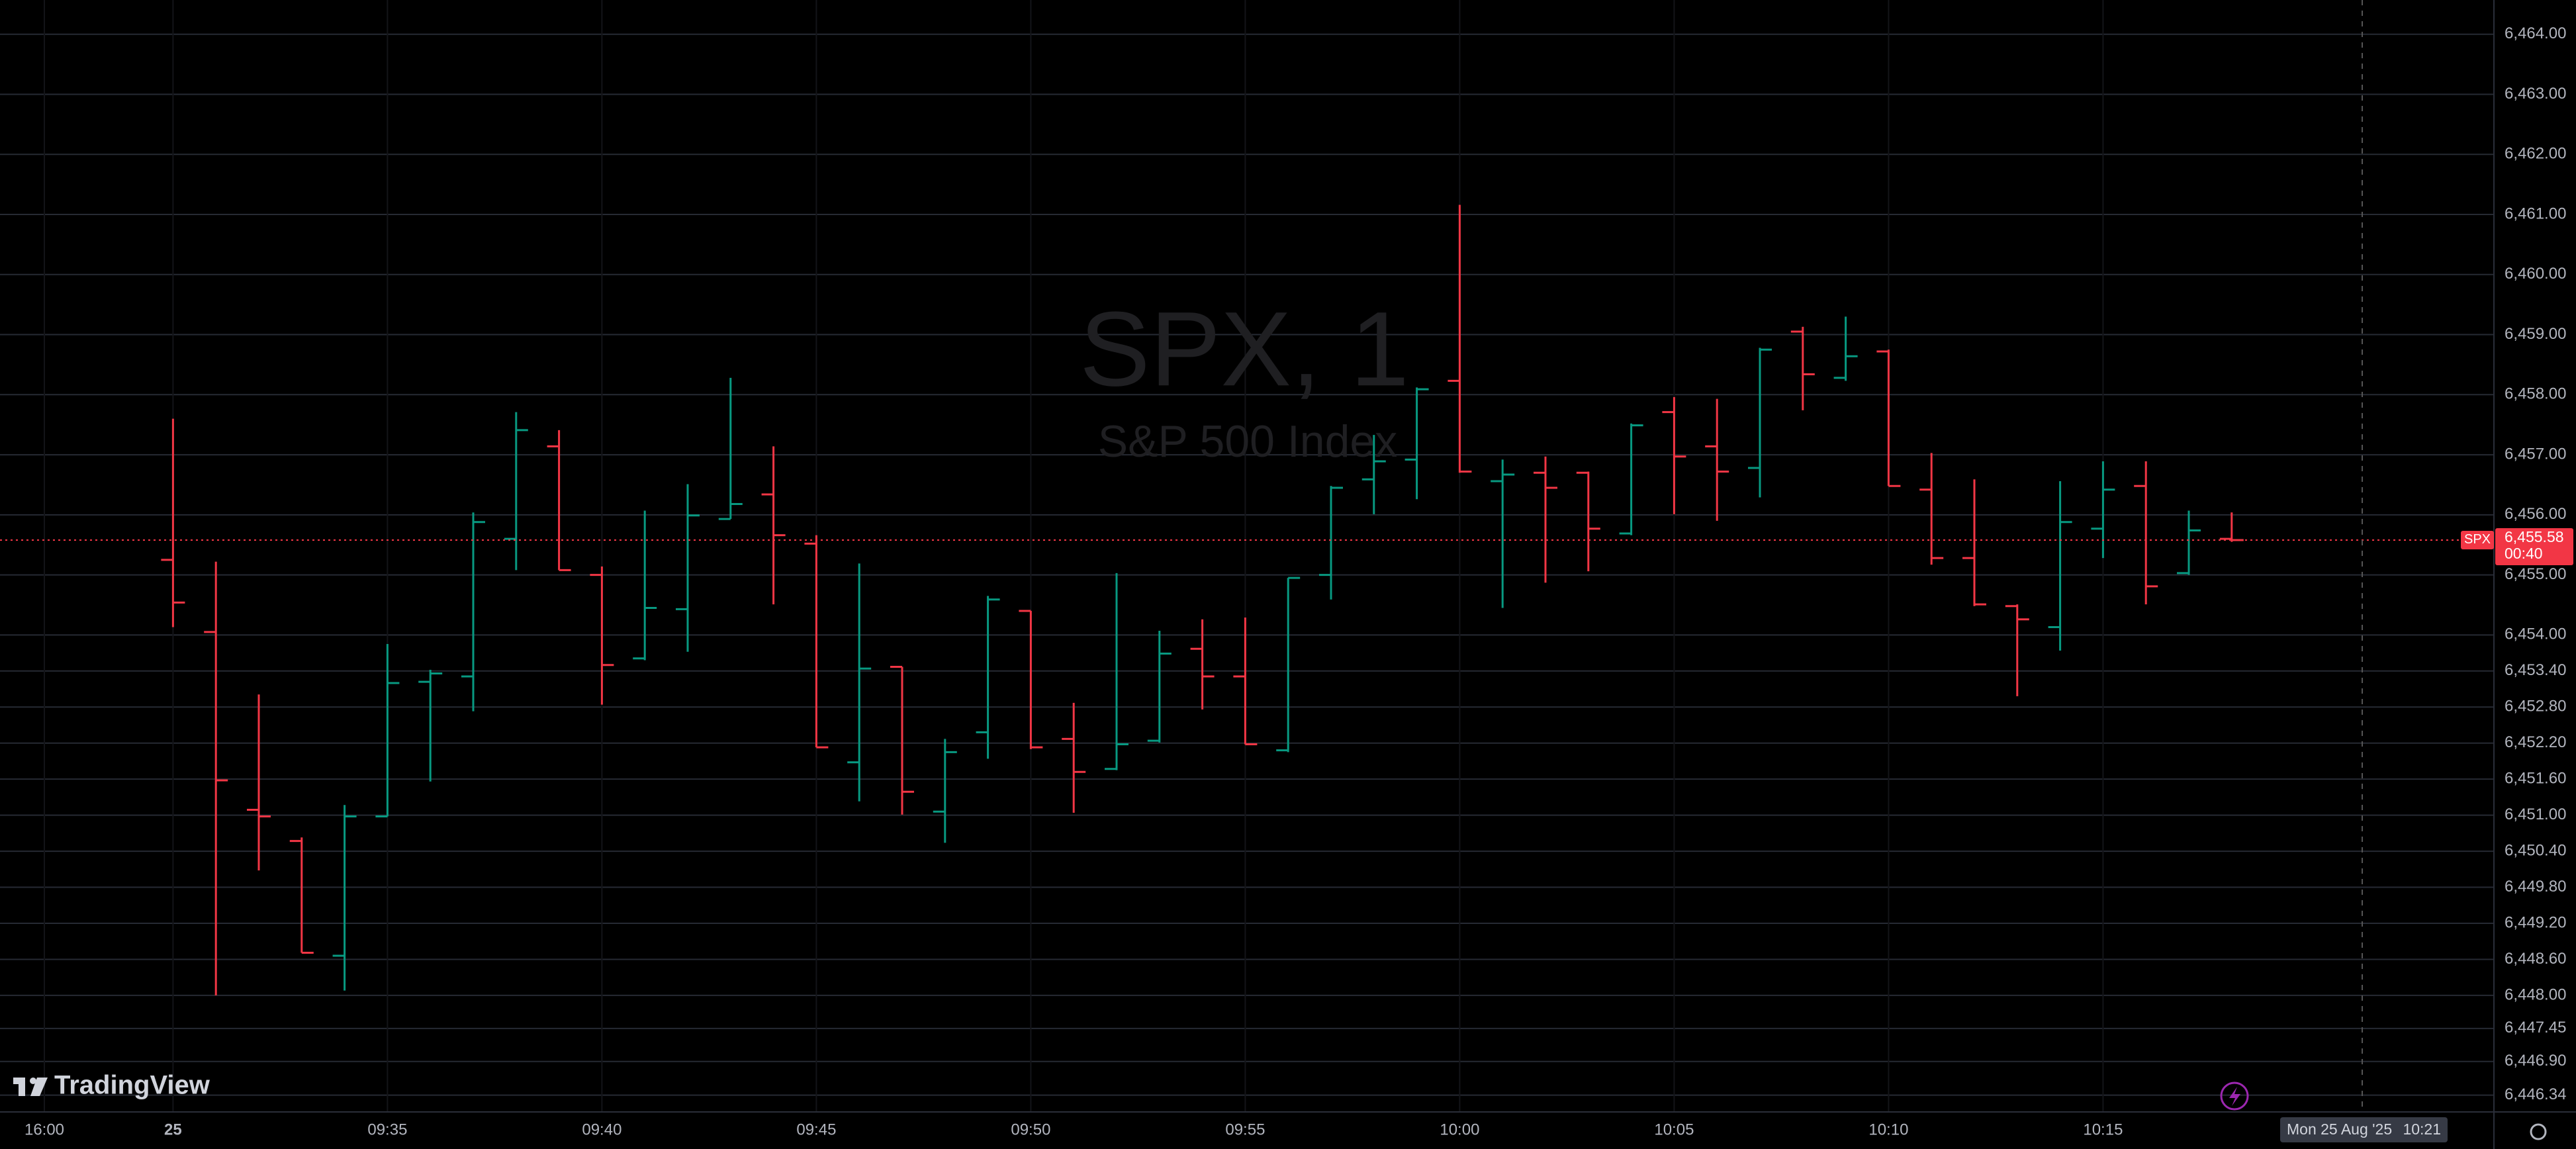 The height and width of the screenshot is (1149, 2576). What do you see at coordinates (1674, 1129) in the screenshot?
I see `x-tick-label: 10:05` at bounding box center [1674, 1129].